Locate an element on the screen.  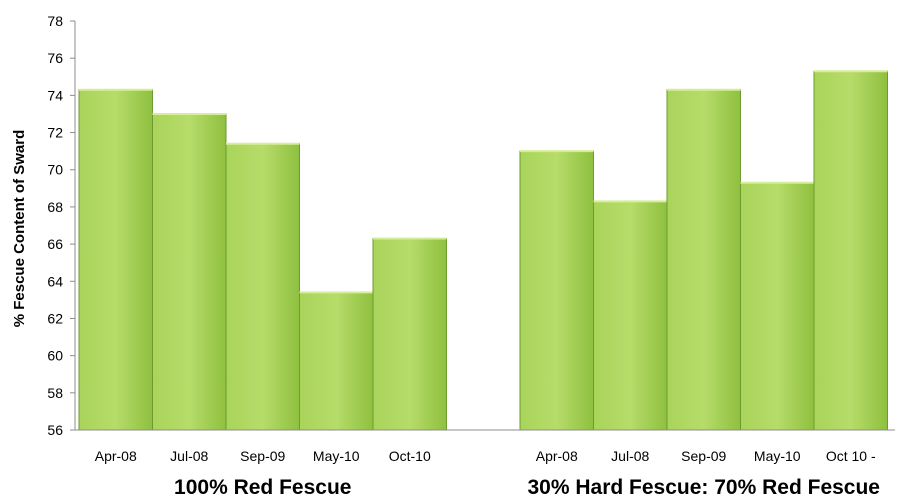
y-tick-label: 74 is located at coordinates (55, 95).